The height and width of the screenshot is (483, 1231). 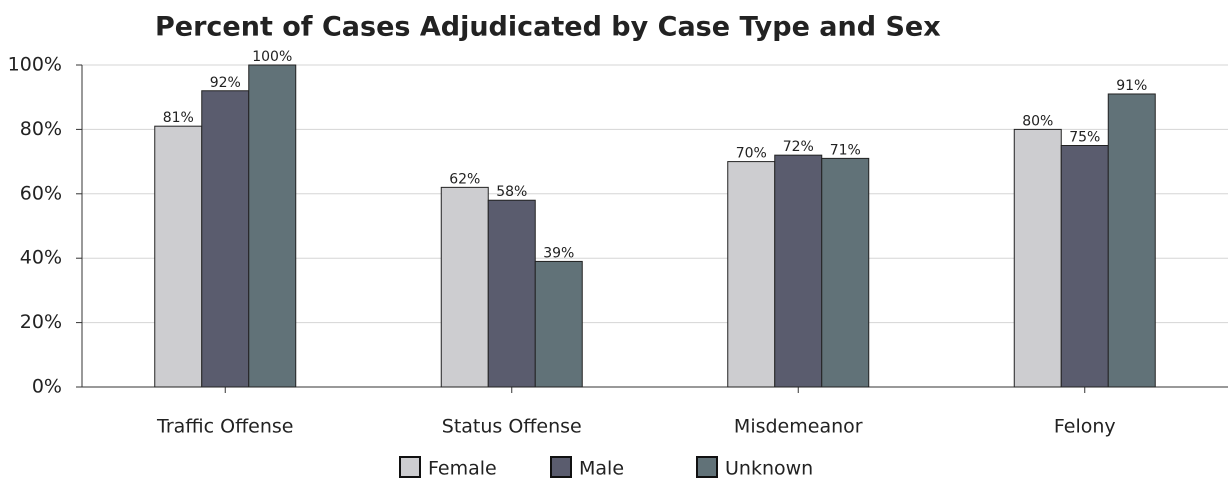 I want to click on legend-label: Female, so click(x=462, y=469).